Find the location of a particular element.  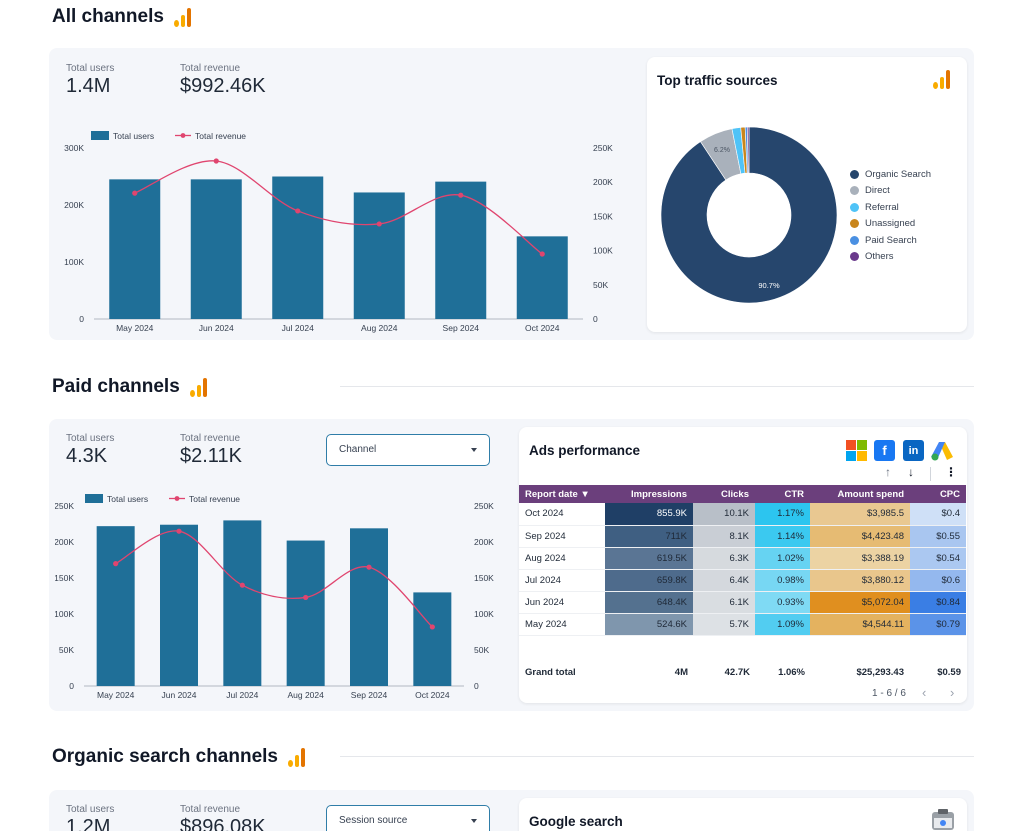

y2-tick-label: 200K is located at coordinates (484, 542).